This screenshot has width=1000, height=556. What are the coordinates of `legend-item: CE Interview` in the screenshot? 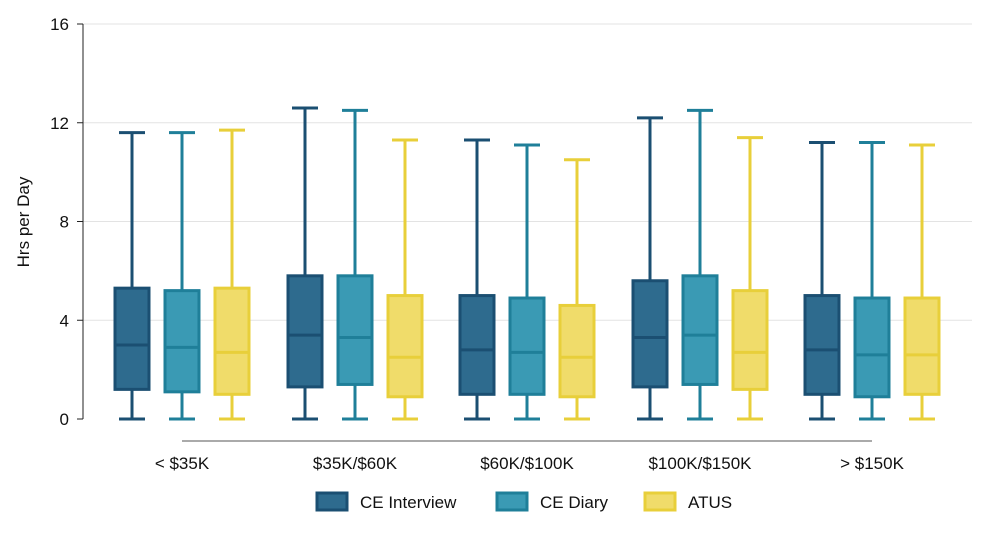 It's located at (386, 501).